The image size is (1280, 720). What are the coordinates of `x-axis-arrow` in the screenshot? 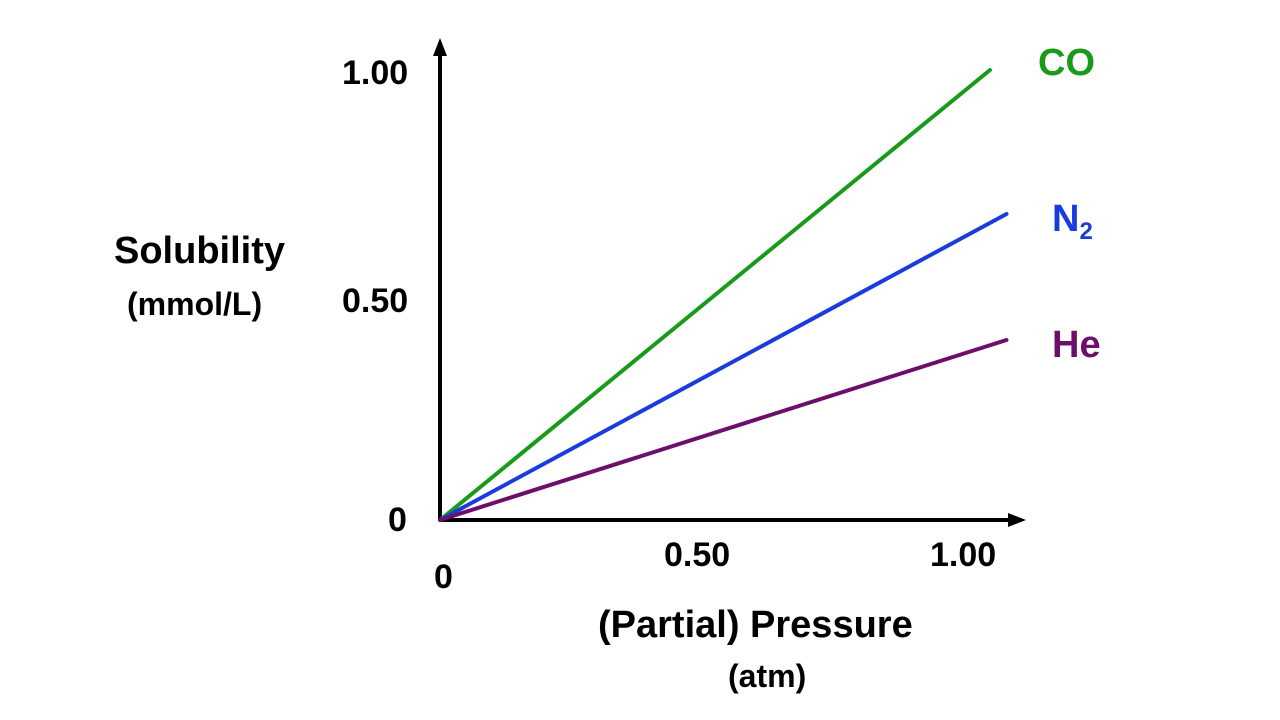 It's located at (1017, 520).